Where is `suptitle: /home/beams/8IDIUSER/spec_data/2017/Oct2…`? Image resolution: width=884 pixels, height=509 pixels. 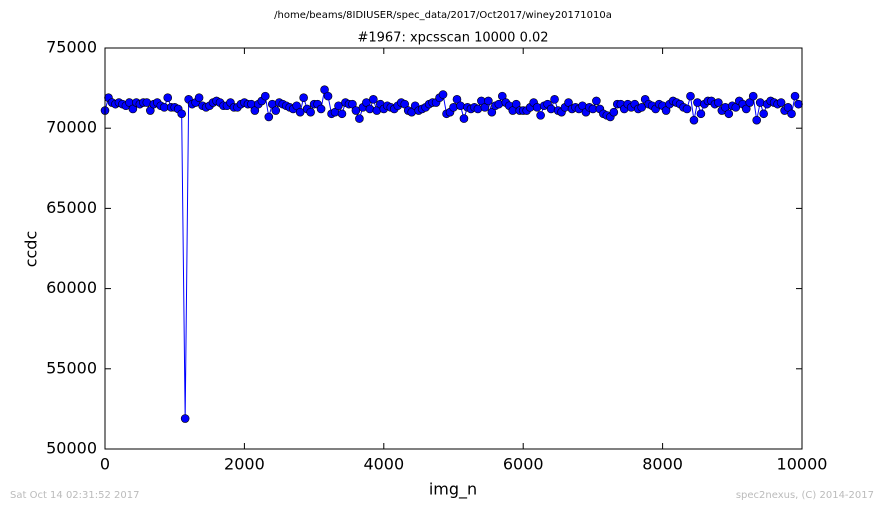 suptitle: /home/beams/8IDIUSER/spec_data/2017/Oct2… is located at coordinates (443, 15).